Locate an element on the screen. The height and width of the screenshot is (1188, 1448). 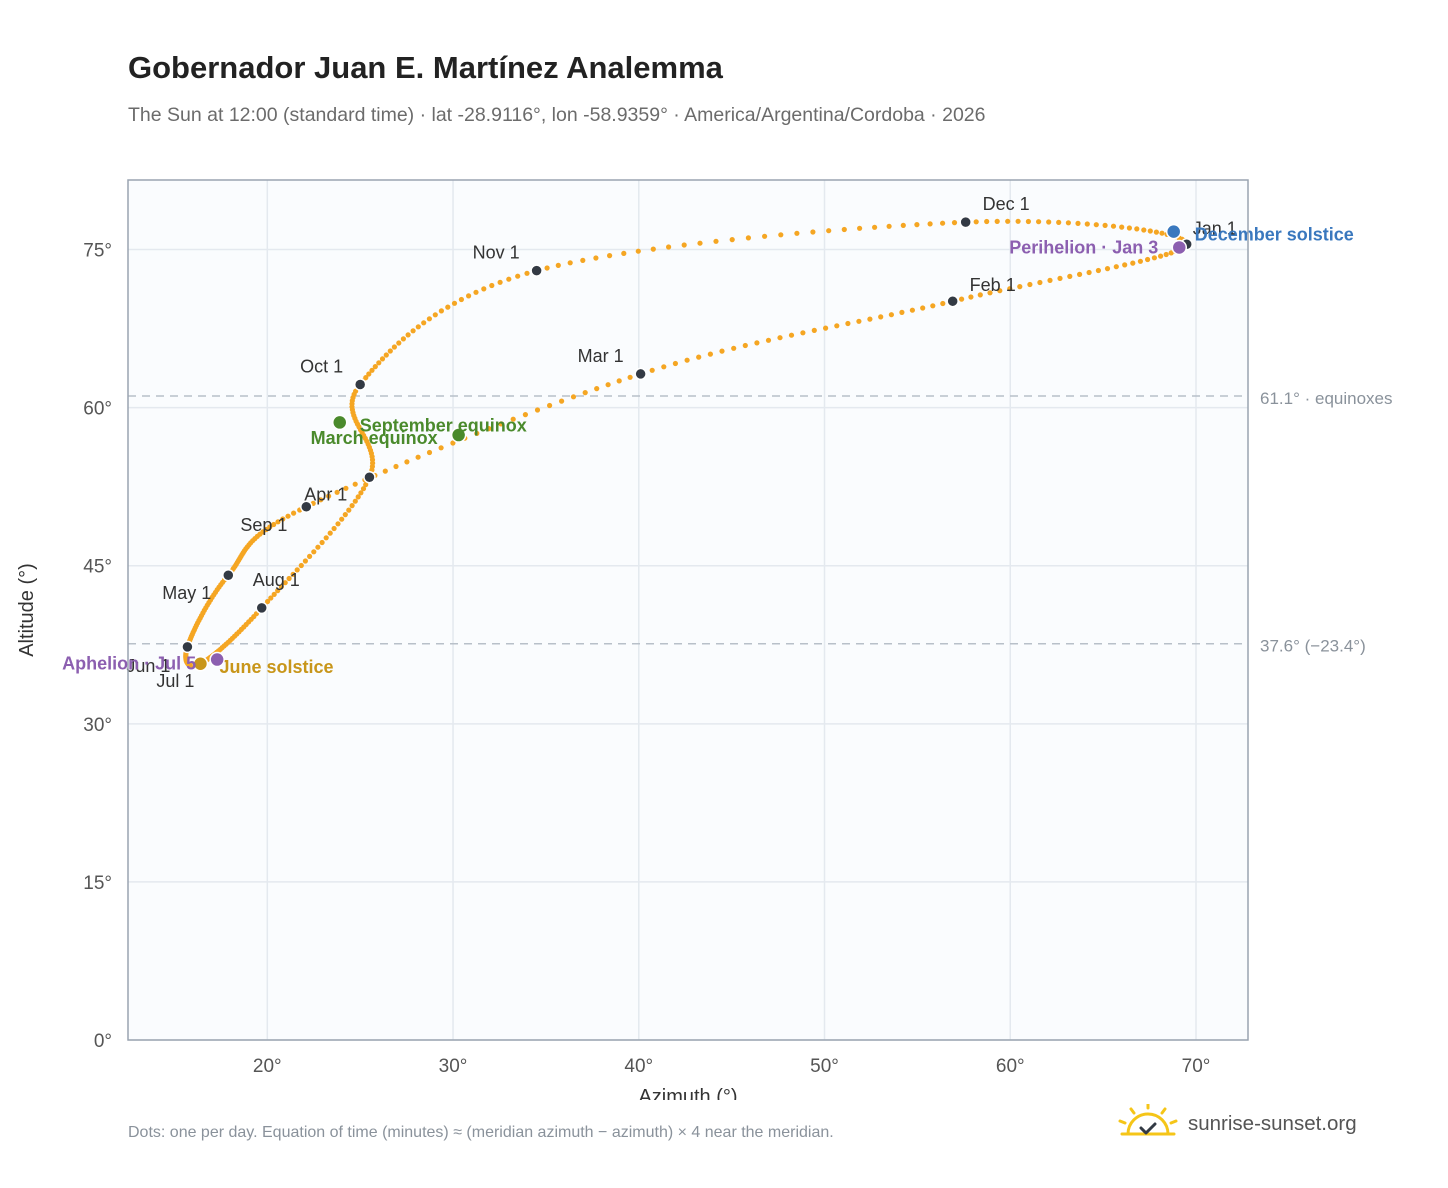
x-tick-label: 60° is located at coordinates (1010, 1066).